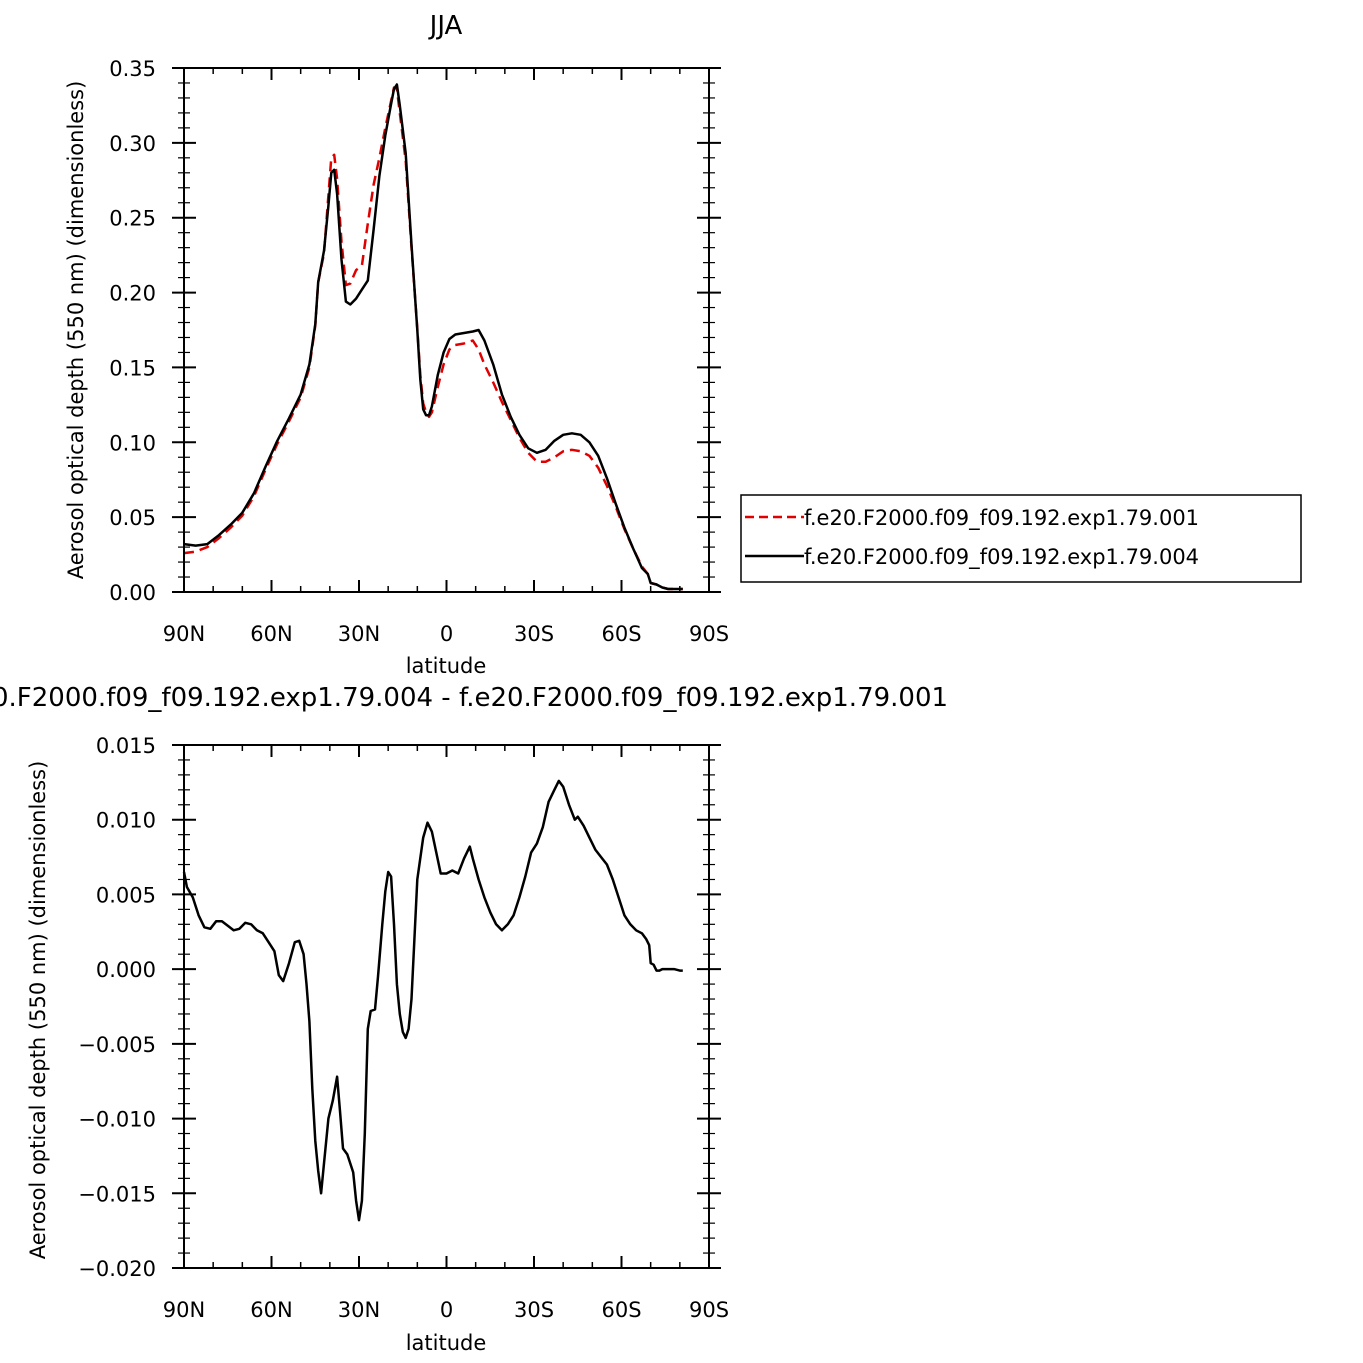 The height and width of the screenshot is (1363, 1363). I want to click on bottom-panel-frame, so click(446, 1006).